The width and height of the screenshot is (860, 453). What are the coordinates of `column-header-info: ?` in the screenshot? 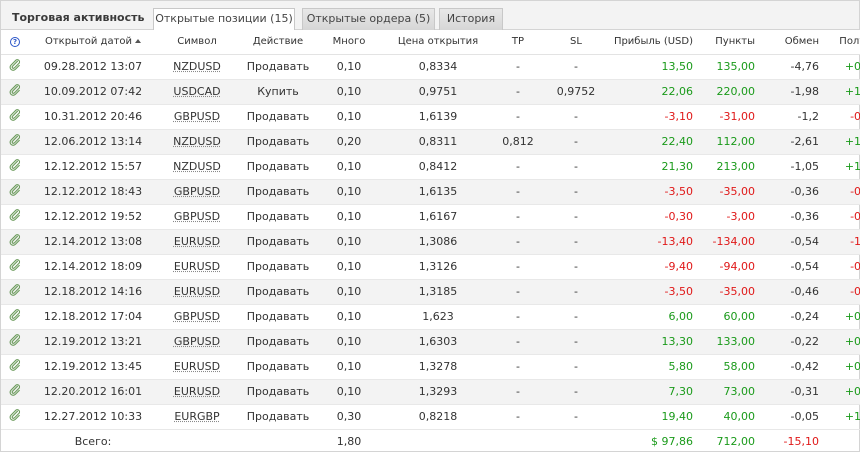 It's located at (15, 42).